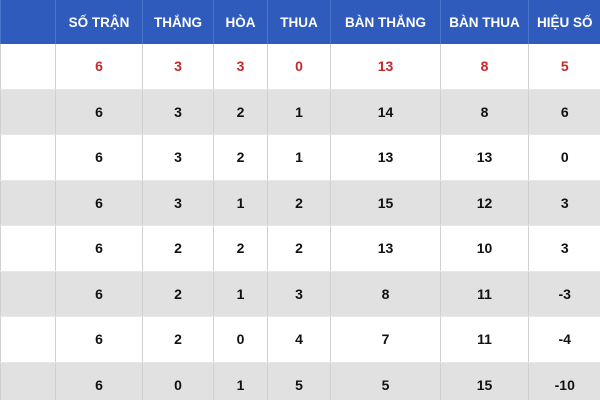 The height and width of the screenshot is (400, 600). Describe the element at coordinates (385, 112) in the screenshot. I see `table-cell: 14` at that location.